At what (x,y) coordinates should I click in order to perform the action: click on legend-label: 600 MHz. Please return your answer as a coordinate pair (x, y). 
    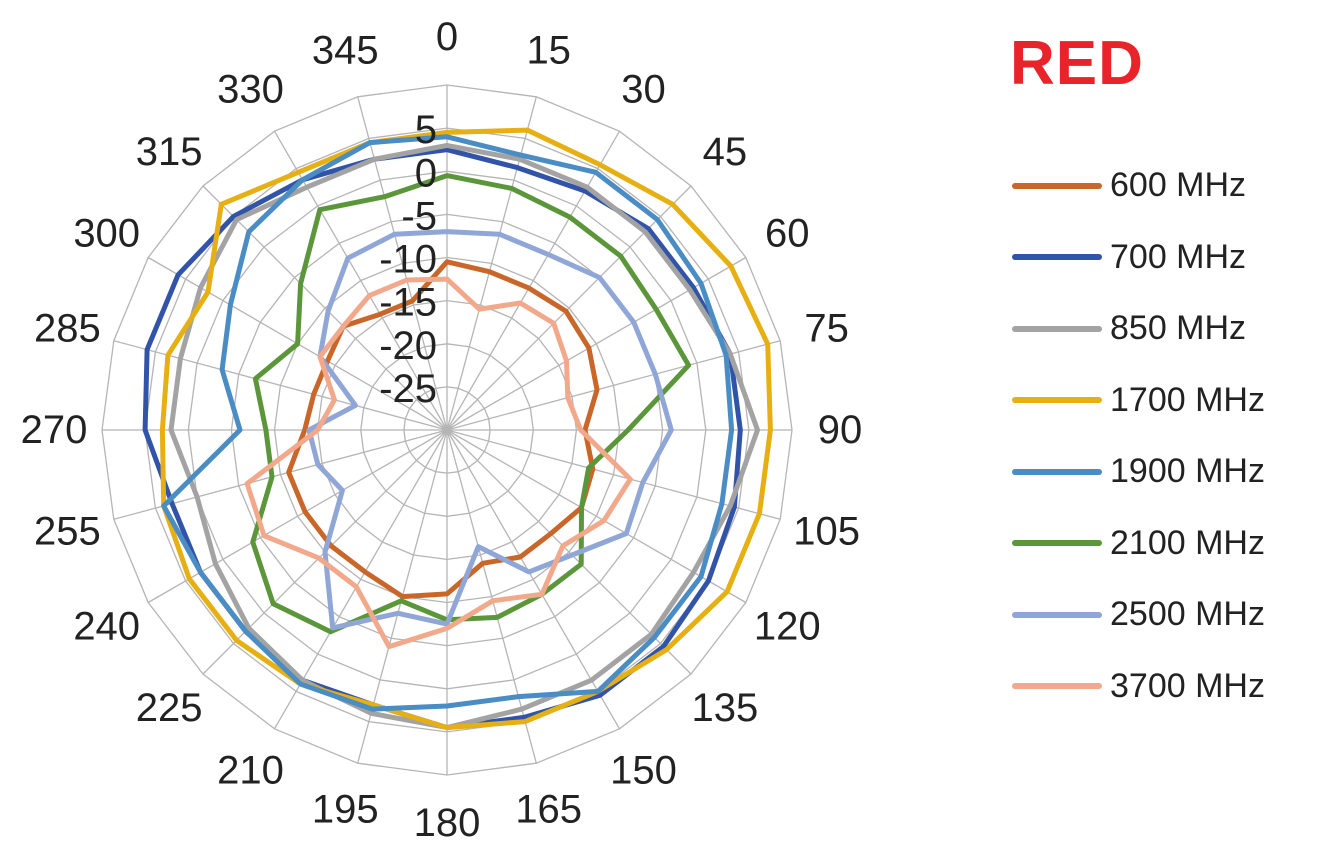
    Looking at the image, I should click on (1178, 185).